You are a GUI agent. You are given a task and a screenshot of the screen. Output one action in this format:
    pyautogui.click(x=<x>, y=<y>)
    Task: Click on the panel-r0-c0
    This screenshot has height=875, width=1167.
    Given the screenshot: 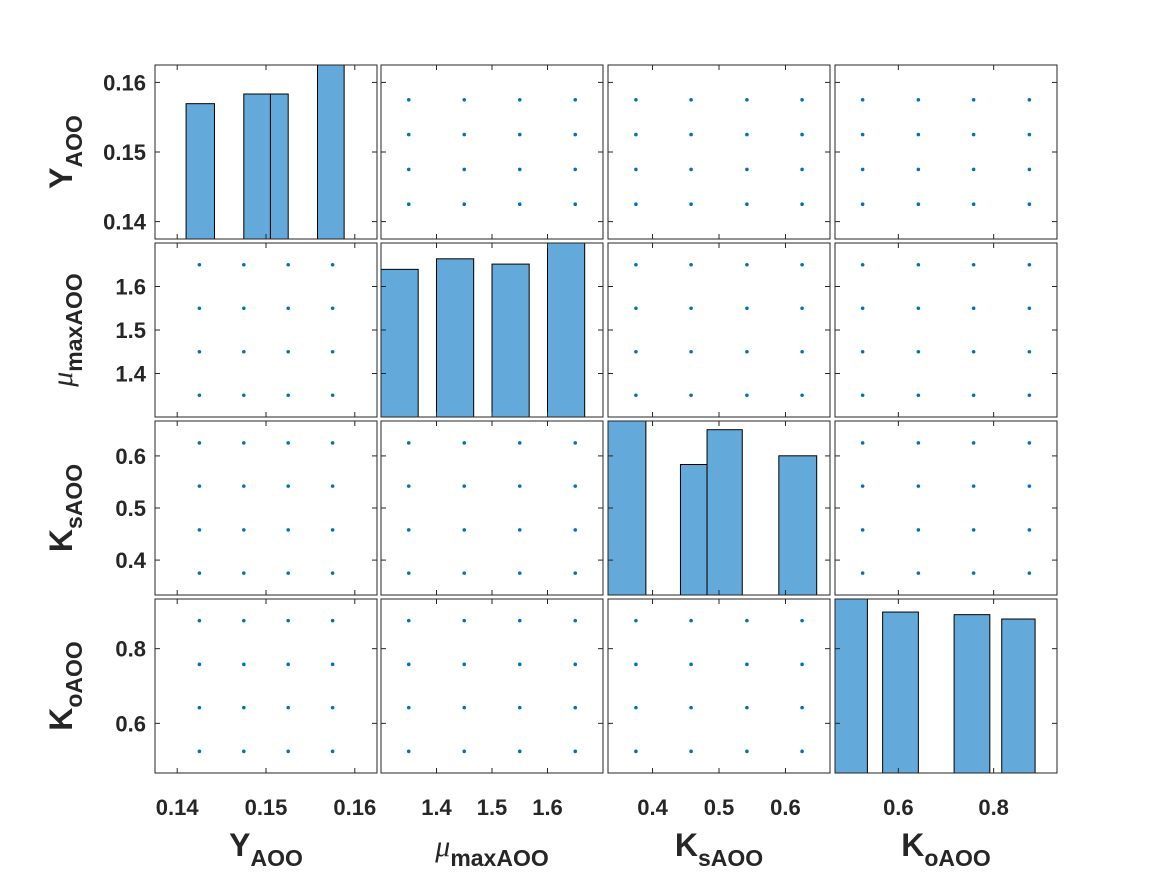 What is the action you would take?
    pyautogui.click(x=266, y=152)
    